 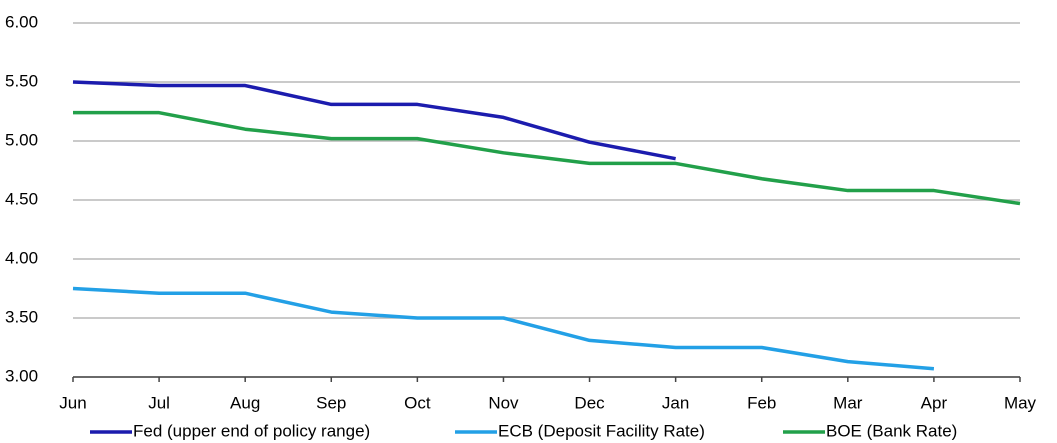 I want to click on x-tick-label: Jul, so click(x=159, y=402).